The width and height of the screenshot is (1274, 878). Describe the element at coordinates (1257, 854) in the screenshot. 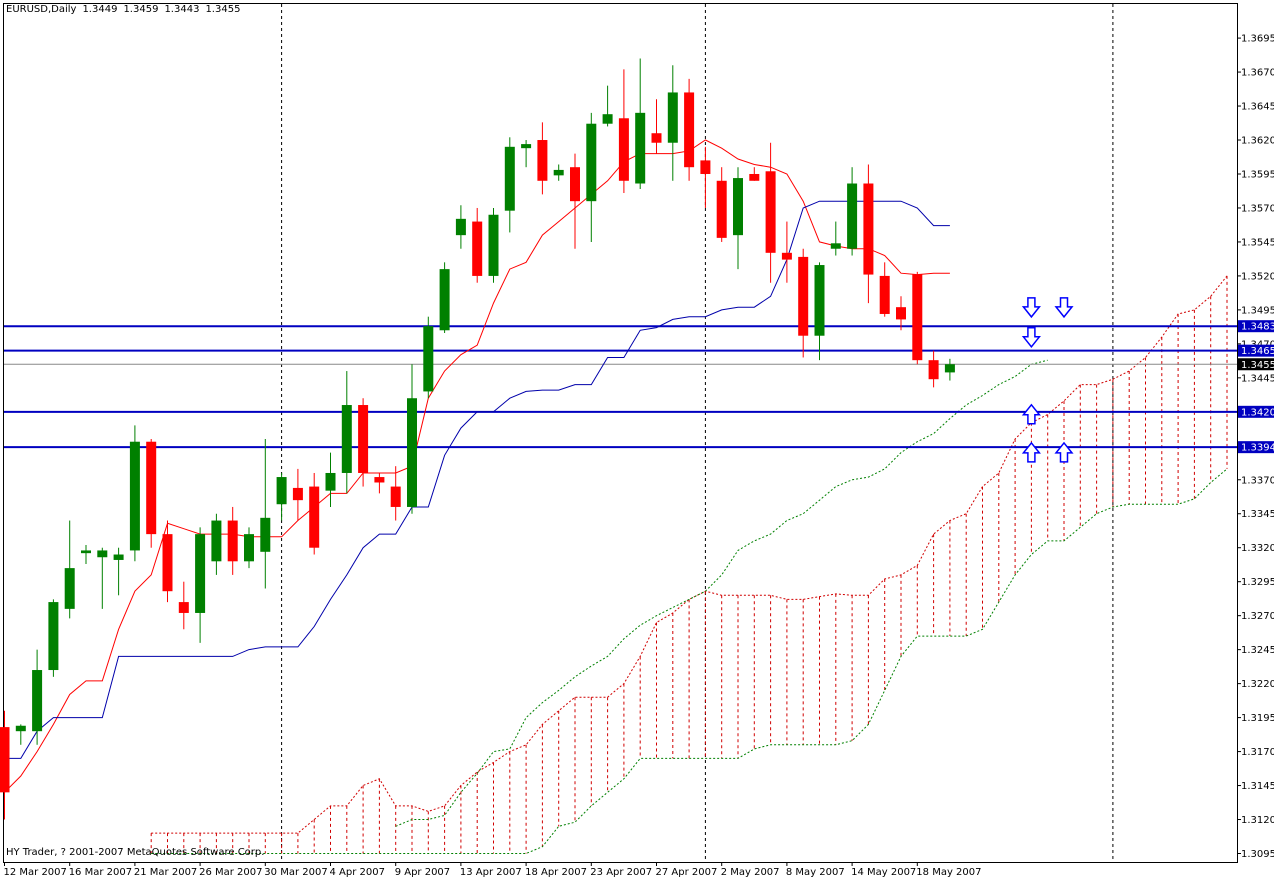

I see `y-tick-label: 1.3095` at that location.